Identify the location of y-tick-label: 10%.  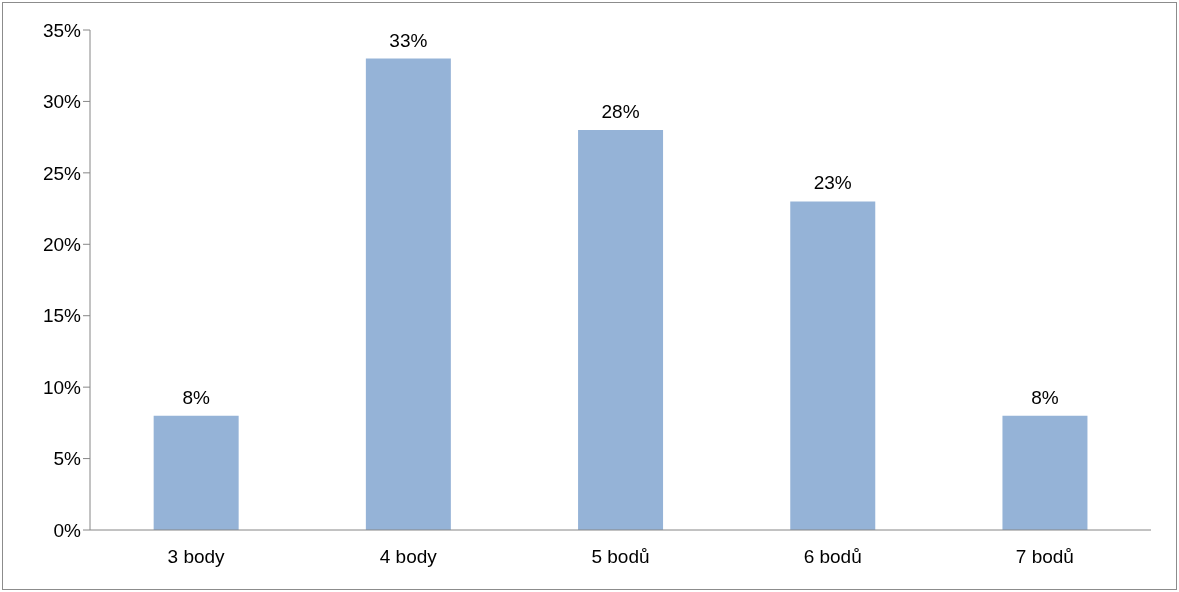
(62, 387).